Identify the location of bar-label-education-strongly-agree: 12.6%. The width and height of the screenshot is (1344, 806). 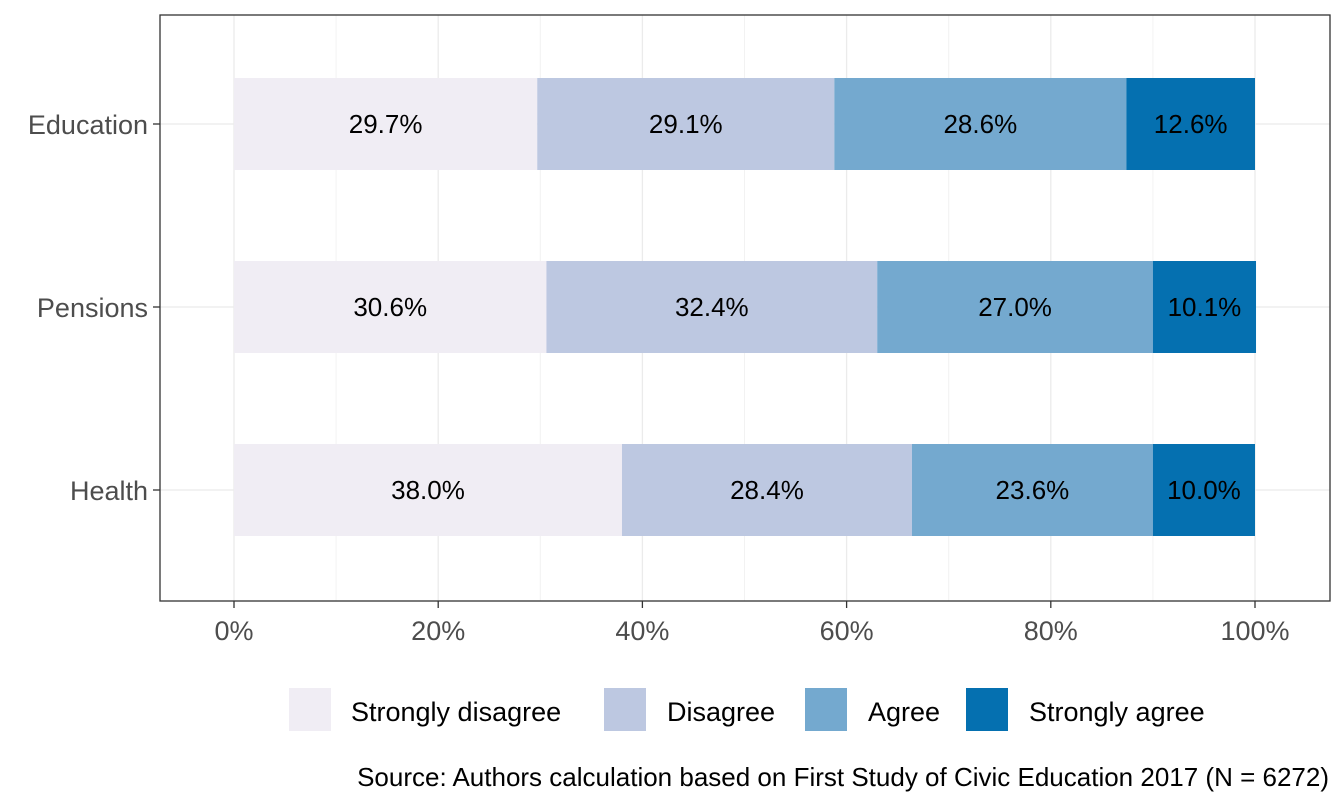
(1191, 124).